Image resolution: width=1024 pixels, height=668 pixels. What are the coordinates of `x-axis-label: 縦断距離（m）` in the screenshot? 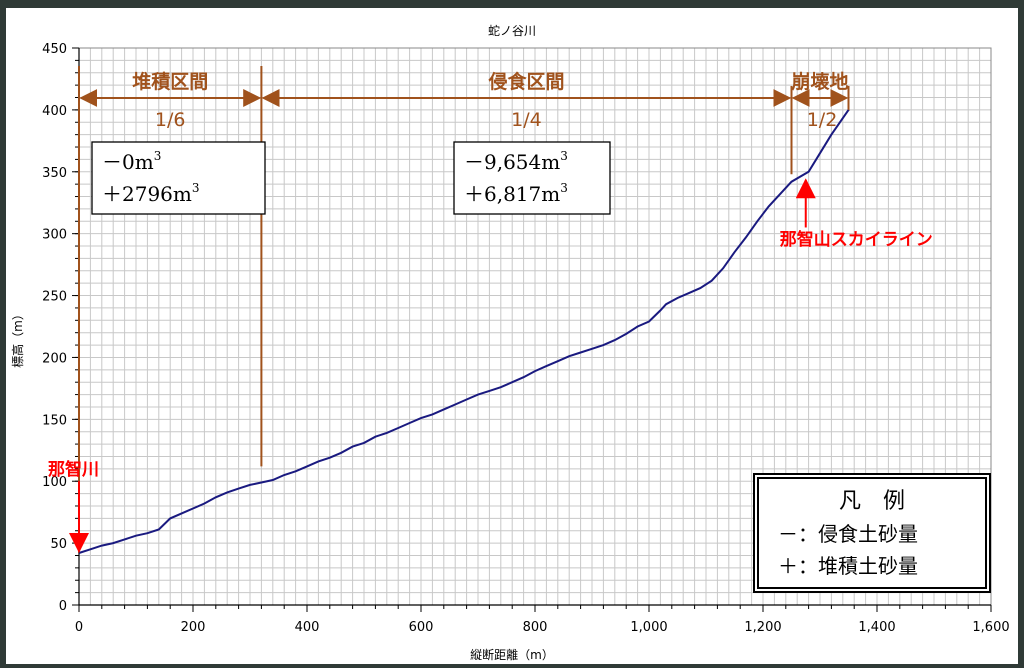 It's located at (512, 654).